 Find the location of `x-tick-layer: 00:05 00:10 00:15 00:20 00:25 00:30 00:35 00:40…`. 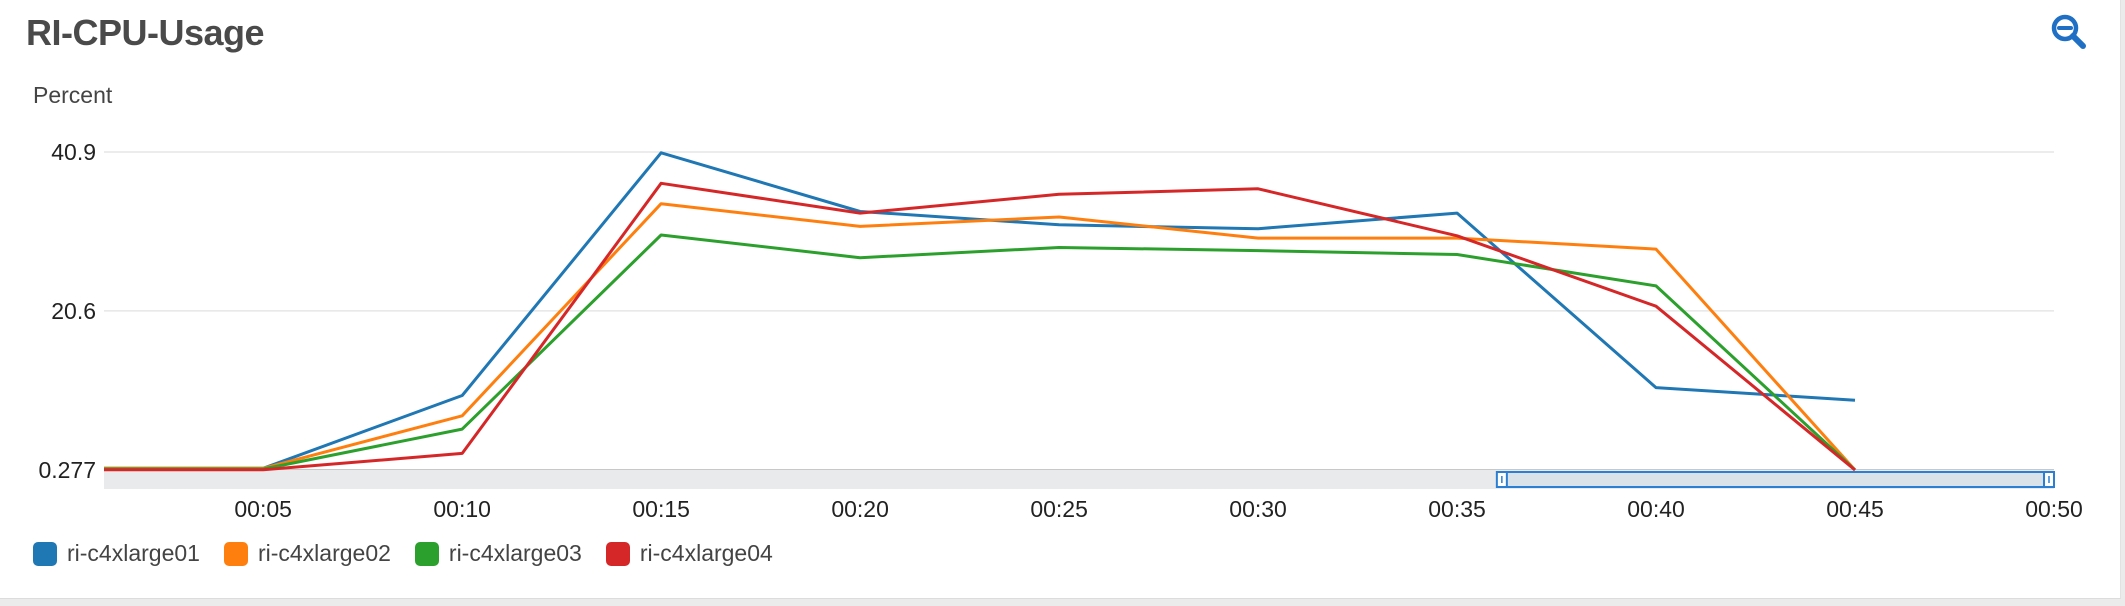

x-tick-layer: 00:05 00:10 00:15 00:20 00:25 00:30 00:35 00:40… is located at coordinates (1158, 509).